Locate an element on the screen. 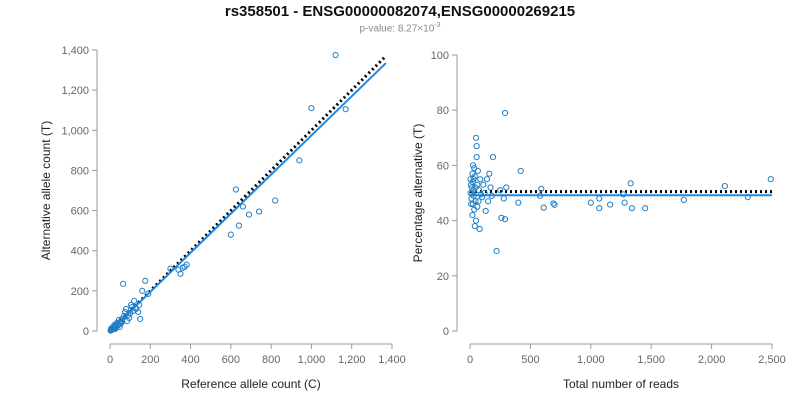 The image size is (800, 400). p1-x-tick-label: 200 is located at coordinates (150, 360).